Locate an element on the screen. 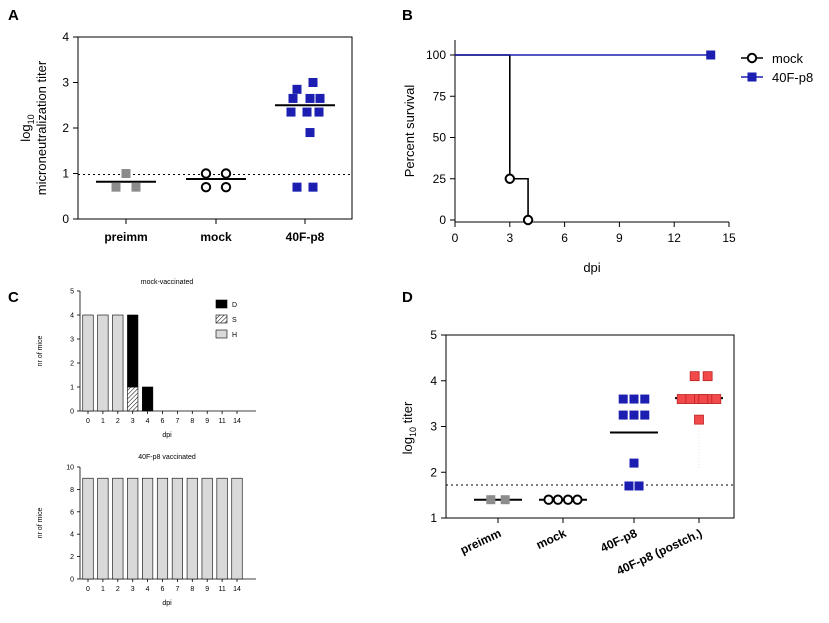 The image size is (829, 623). panel-letter-a: A is located at coordinates (13, 15).